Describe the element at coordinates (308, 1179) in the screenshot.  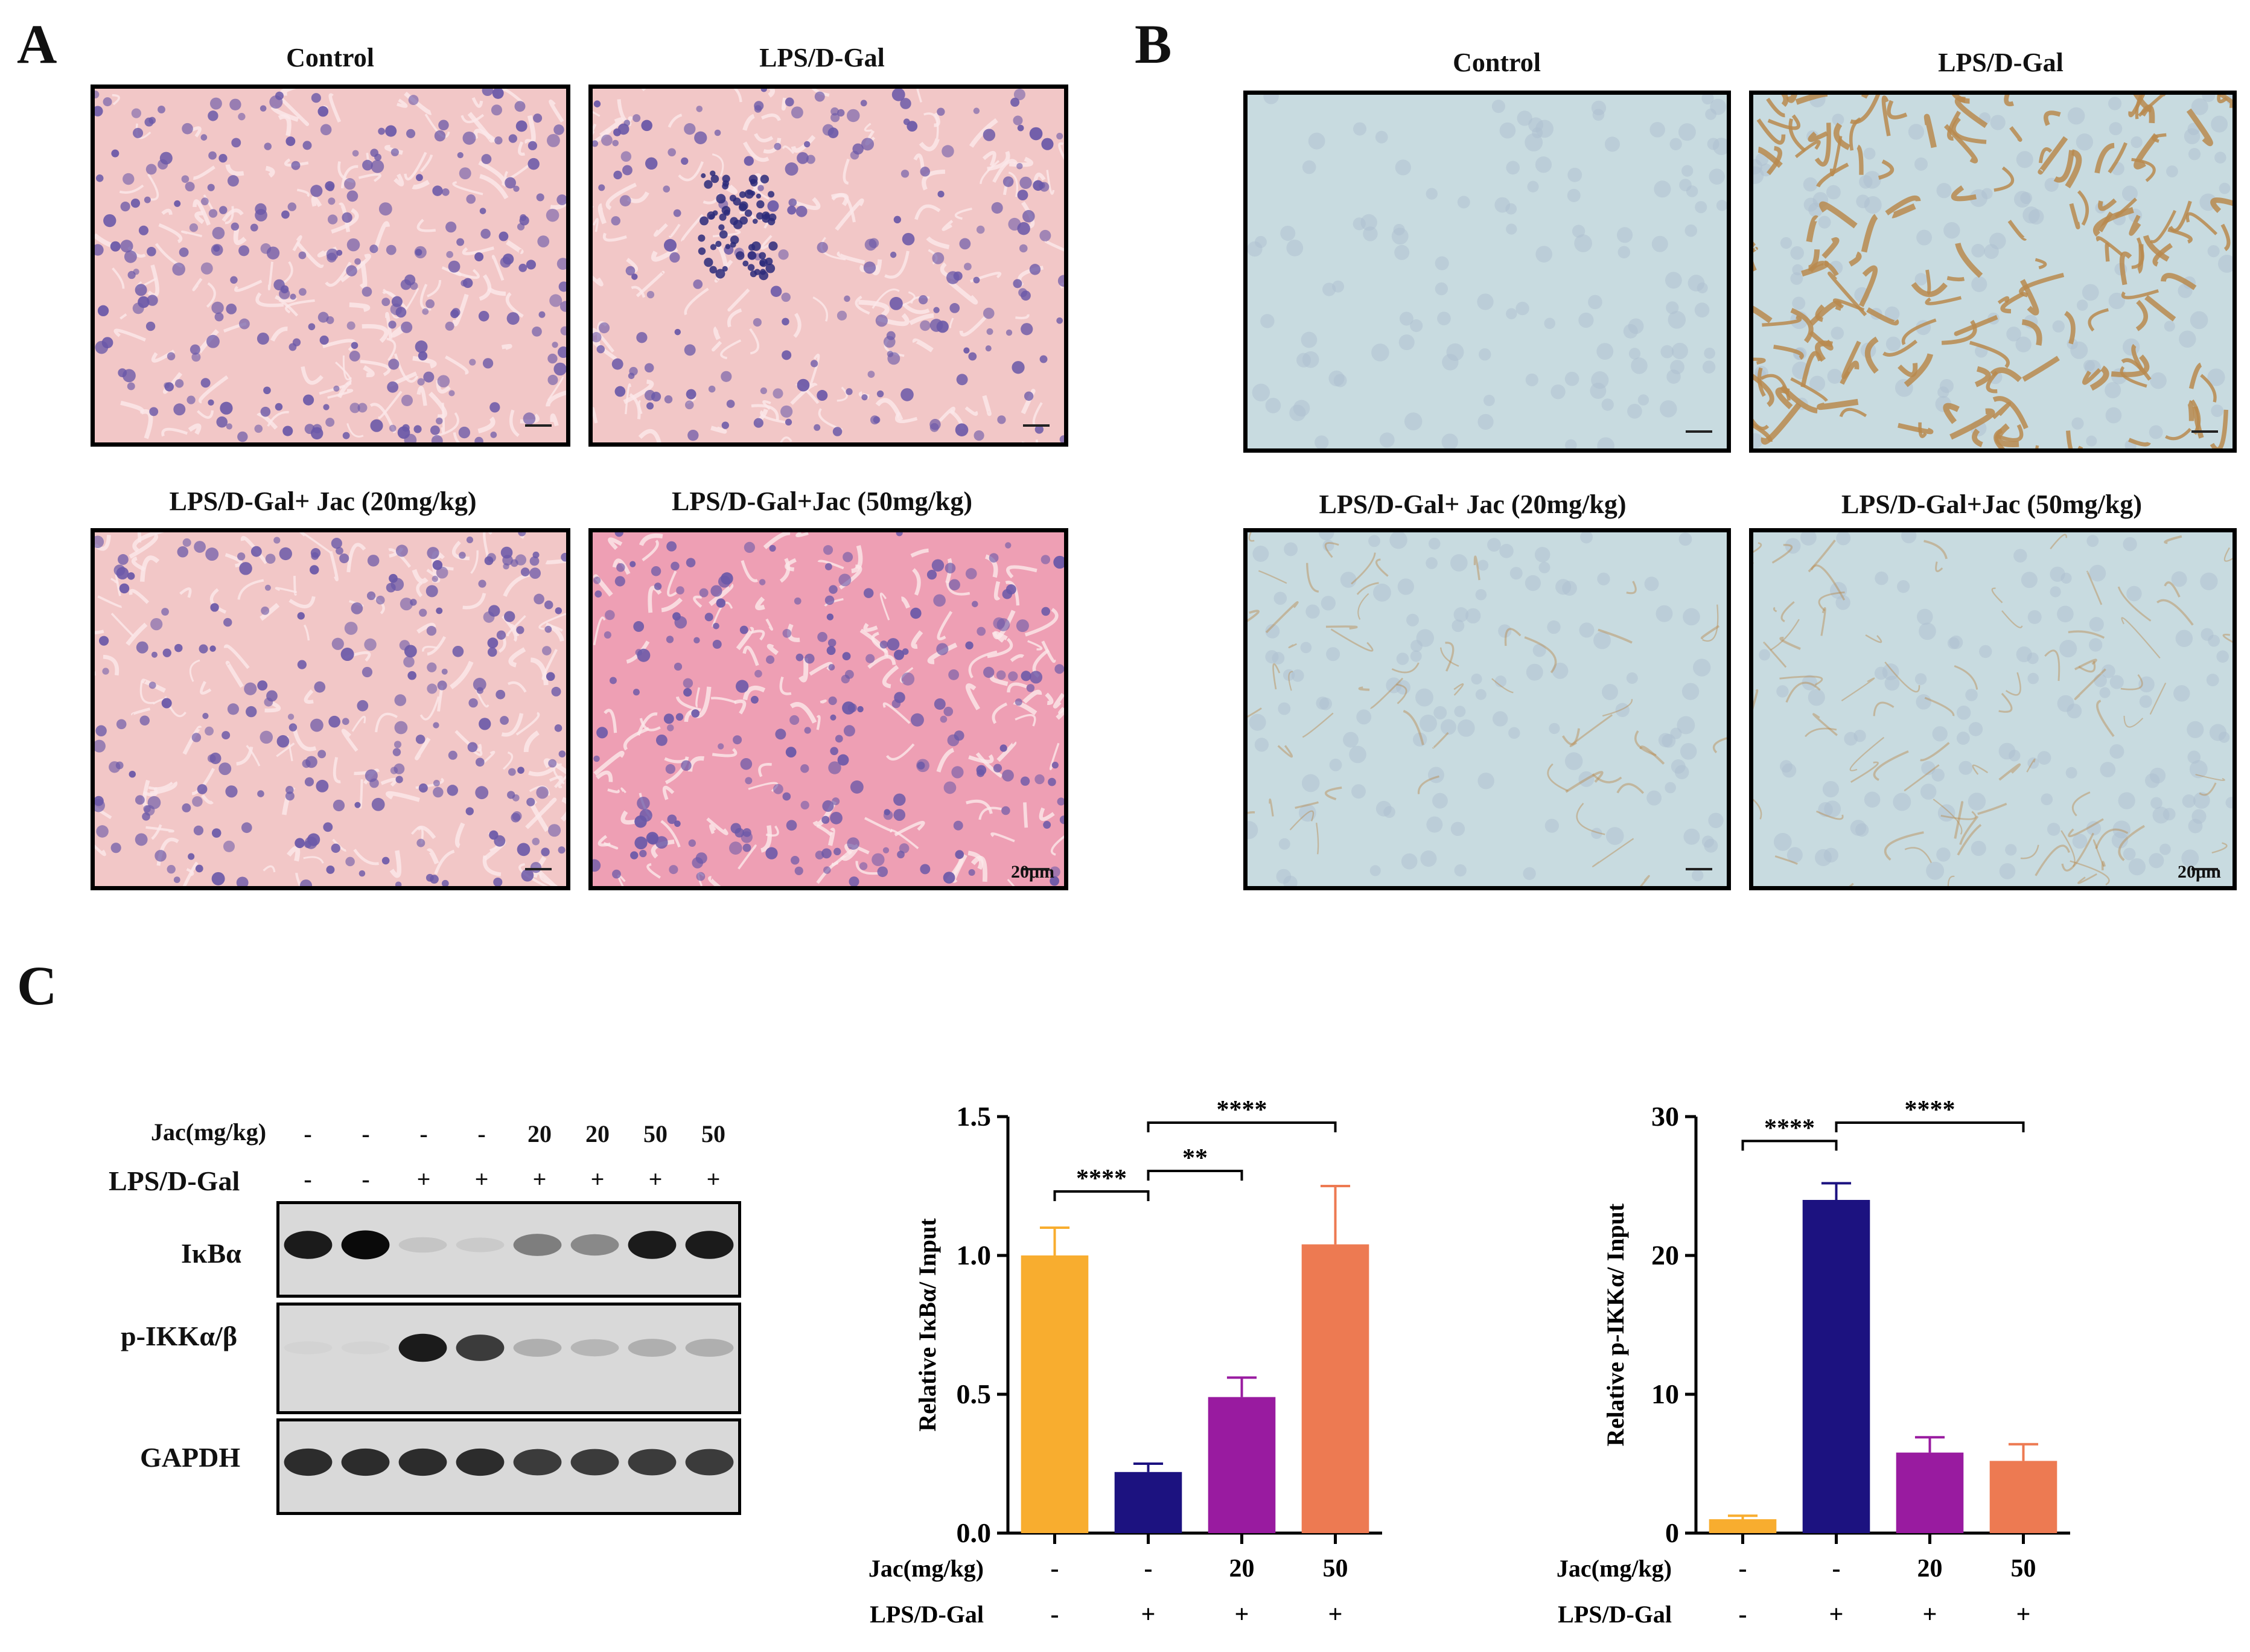
I see `wb-lps-value: -` at that location.